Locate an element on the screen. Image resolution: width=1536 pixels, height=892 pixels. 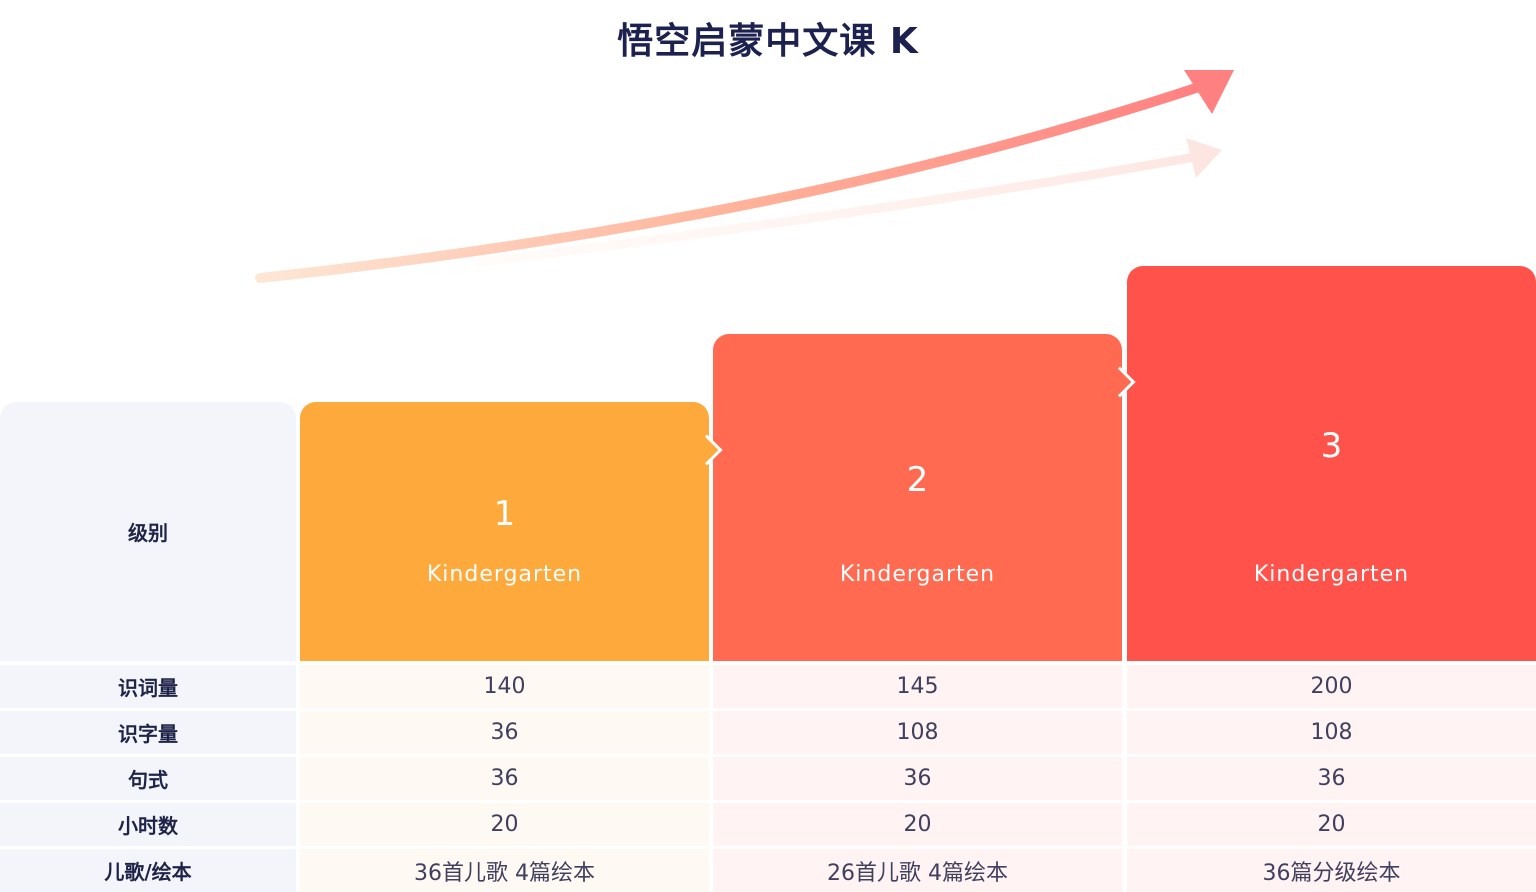
cell-level-1: 140 is located at coordinates (504, 686).